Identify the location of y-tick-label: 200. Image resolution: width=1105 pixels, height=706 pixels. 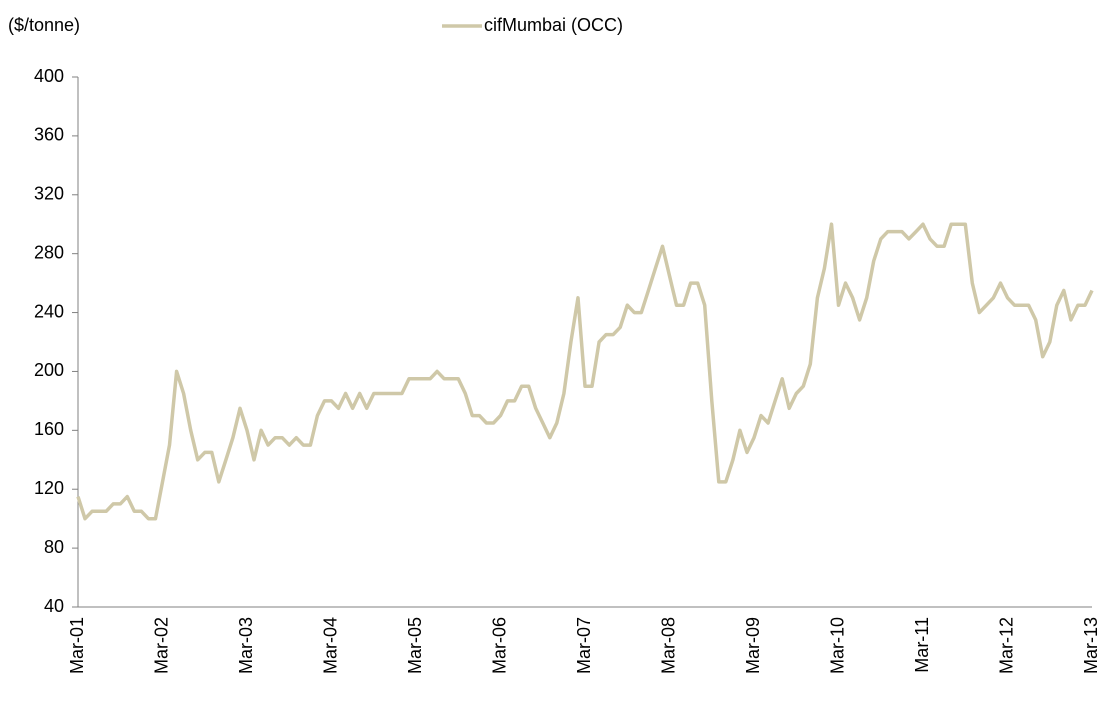
(49, 370).